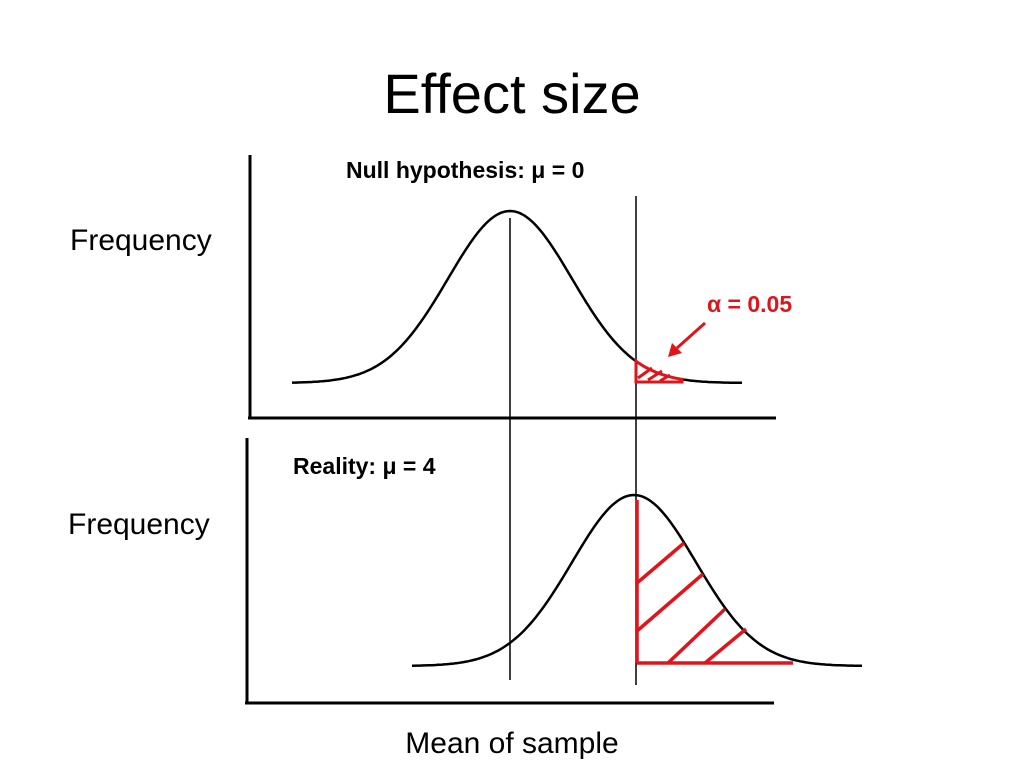 The height and width of the screenshot is (768, 1024). I want to click on alpha-label: α = 0.05, so click(749, 304).